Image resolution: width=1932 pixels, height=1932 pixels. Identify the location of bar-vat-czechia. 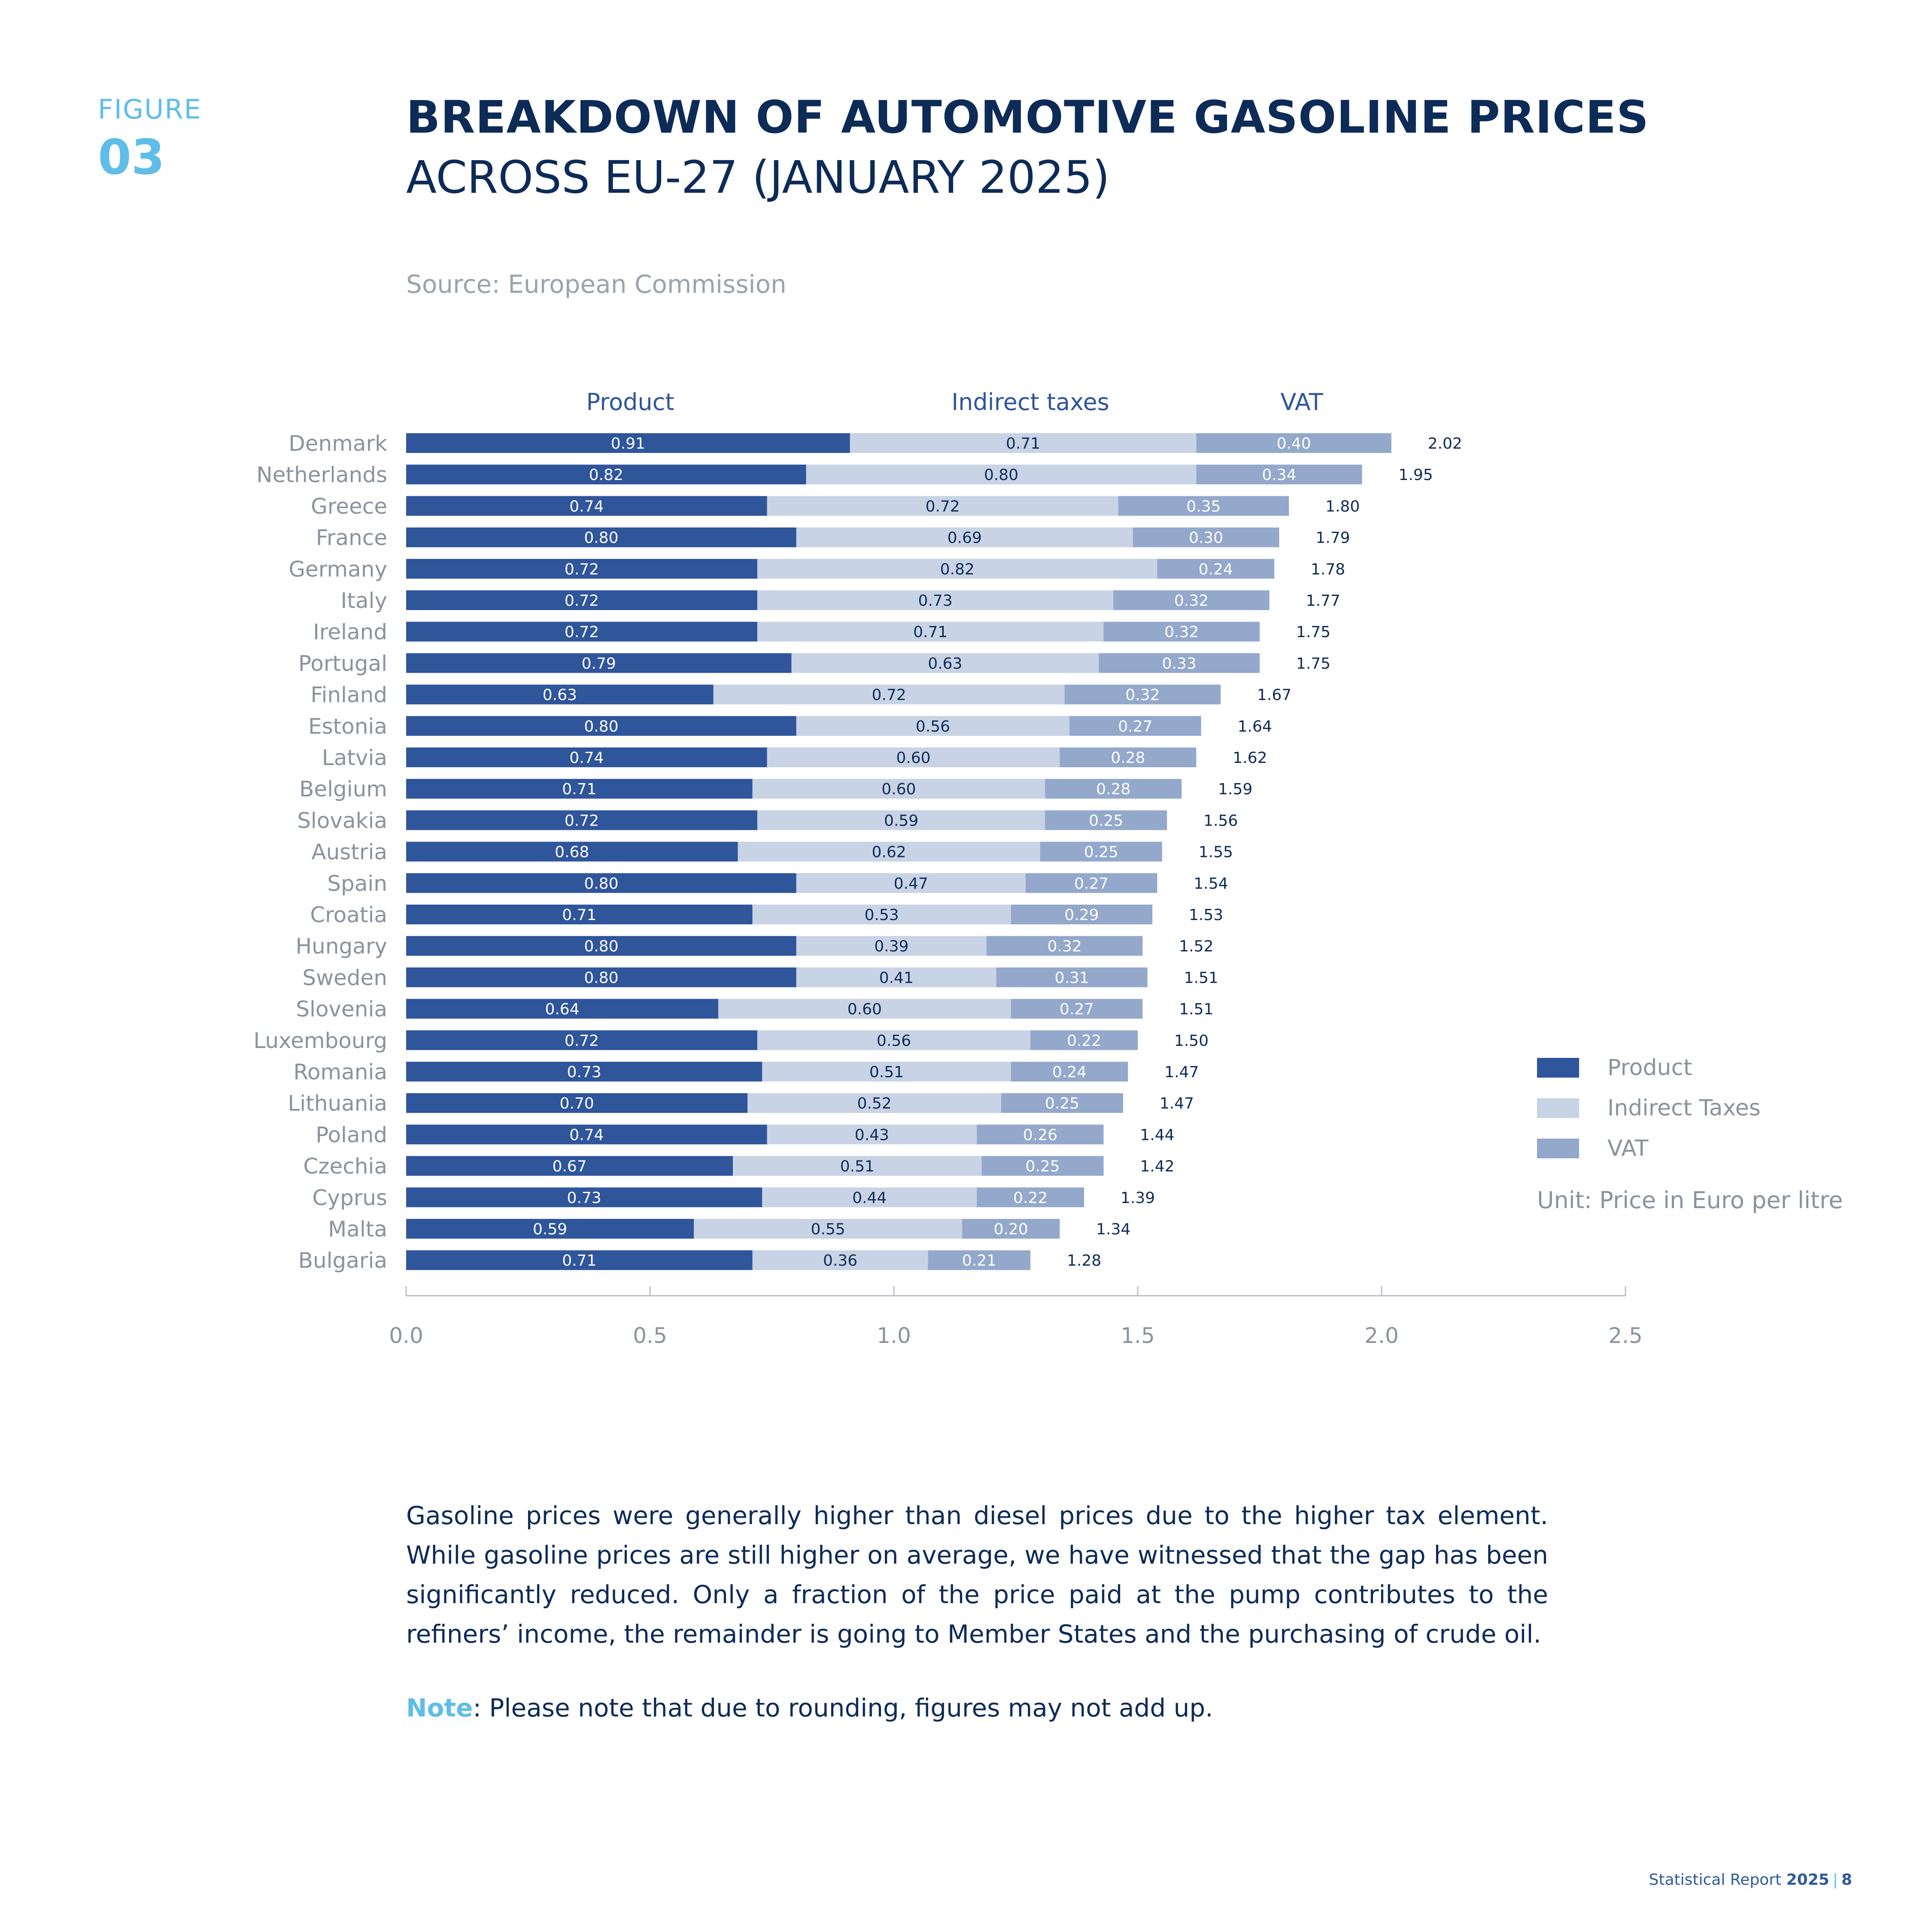
(1042, 1166).